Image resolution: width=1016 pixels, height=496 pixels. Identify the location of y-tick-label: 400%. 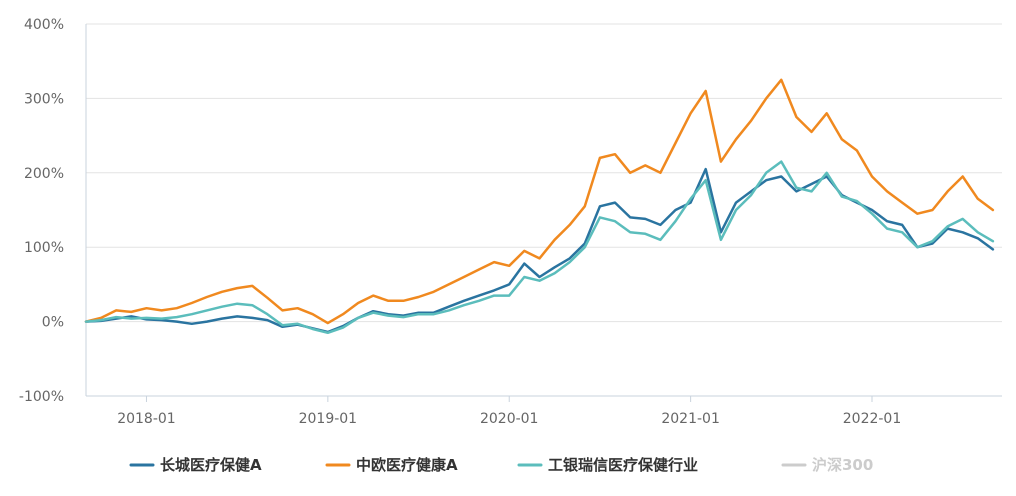
(44, 25).